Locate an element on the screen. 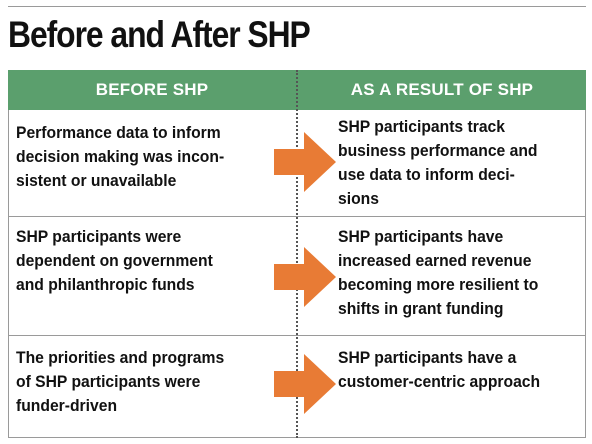 The width and height of the screenshot is (592, 444). cell-line: use data to inform deci- is located at coordinates (426, 175).